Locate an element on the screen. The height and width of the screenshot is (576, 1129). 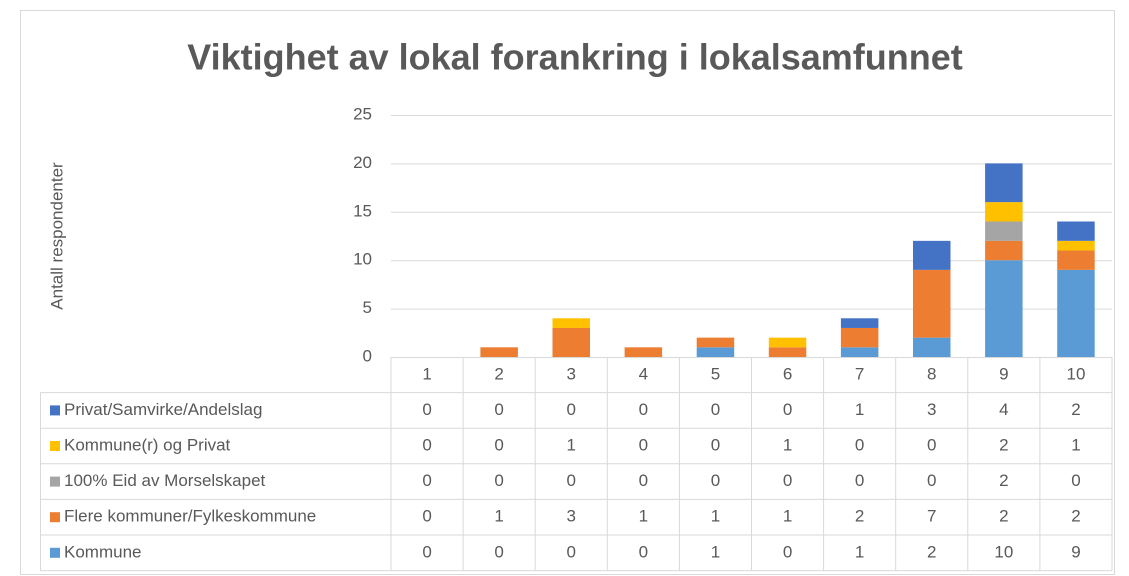
x-tick-label: 5 is located at coordinates (715, 373).